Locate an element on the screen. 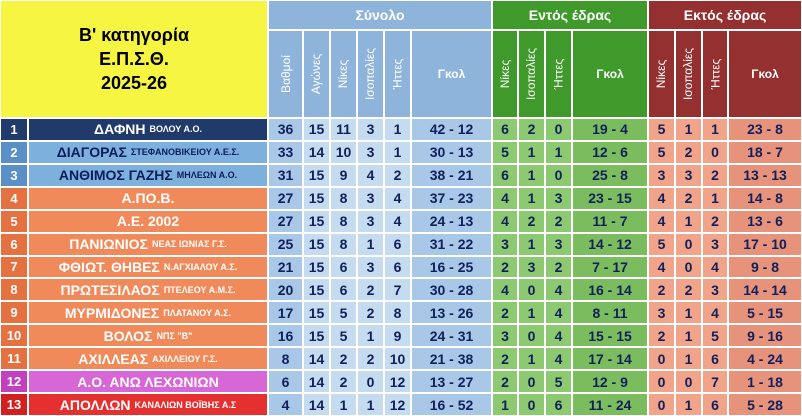 This screenshot has height=416, width=802. cell-text: 14 is located at coordinates (316, 152).